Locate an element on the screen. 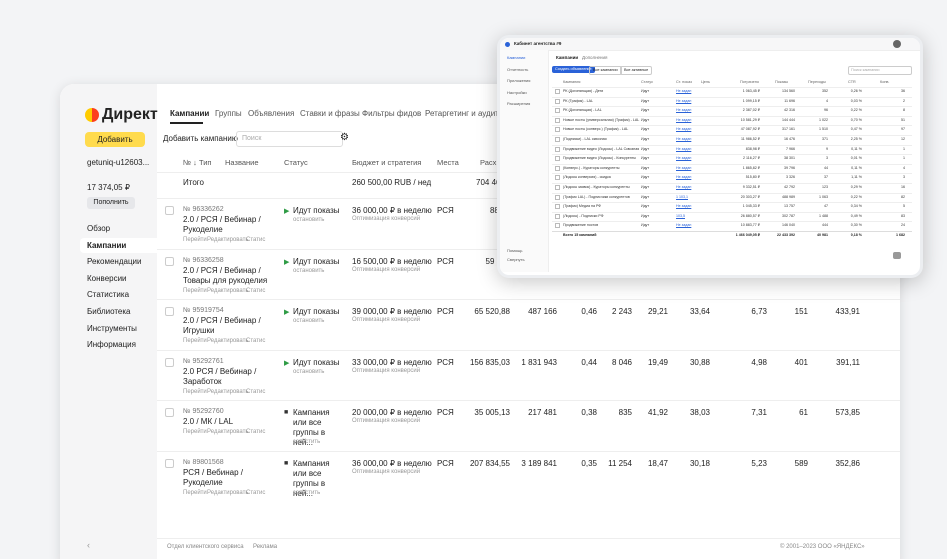  ov-filter: Все кампании is located at coordinates (605, 70).